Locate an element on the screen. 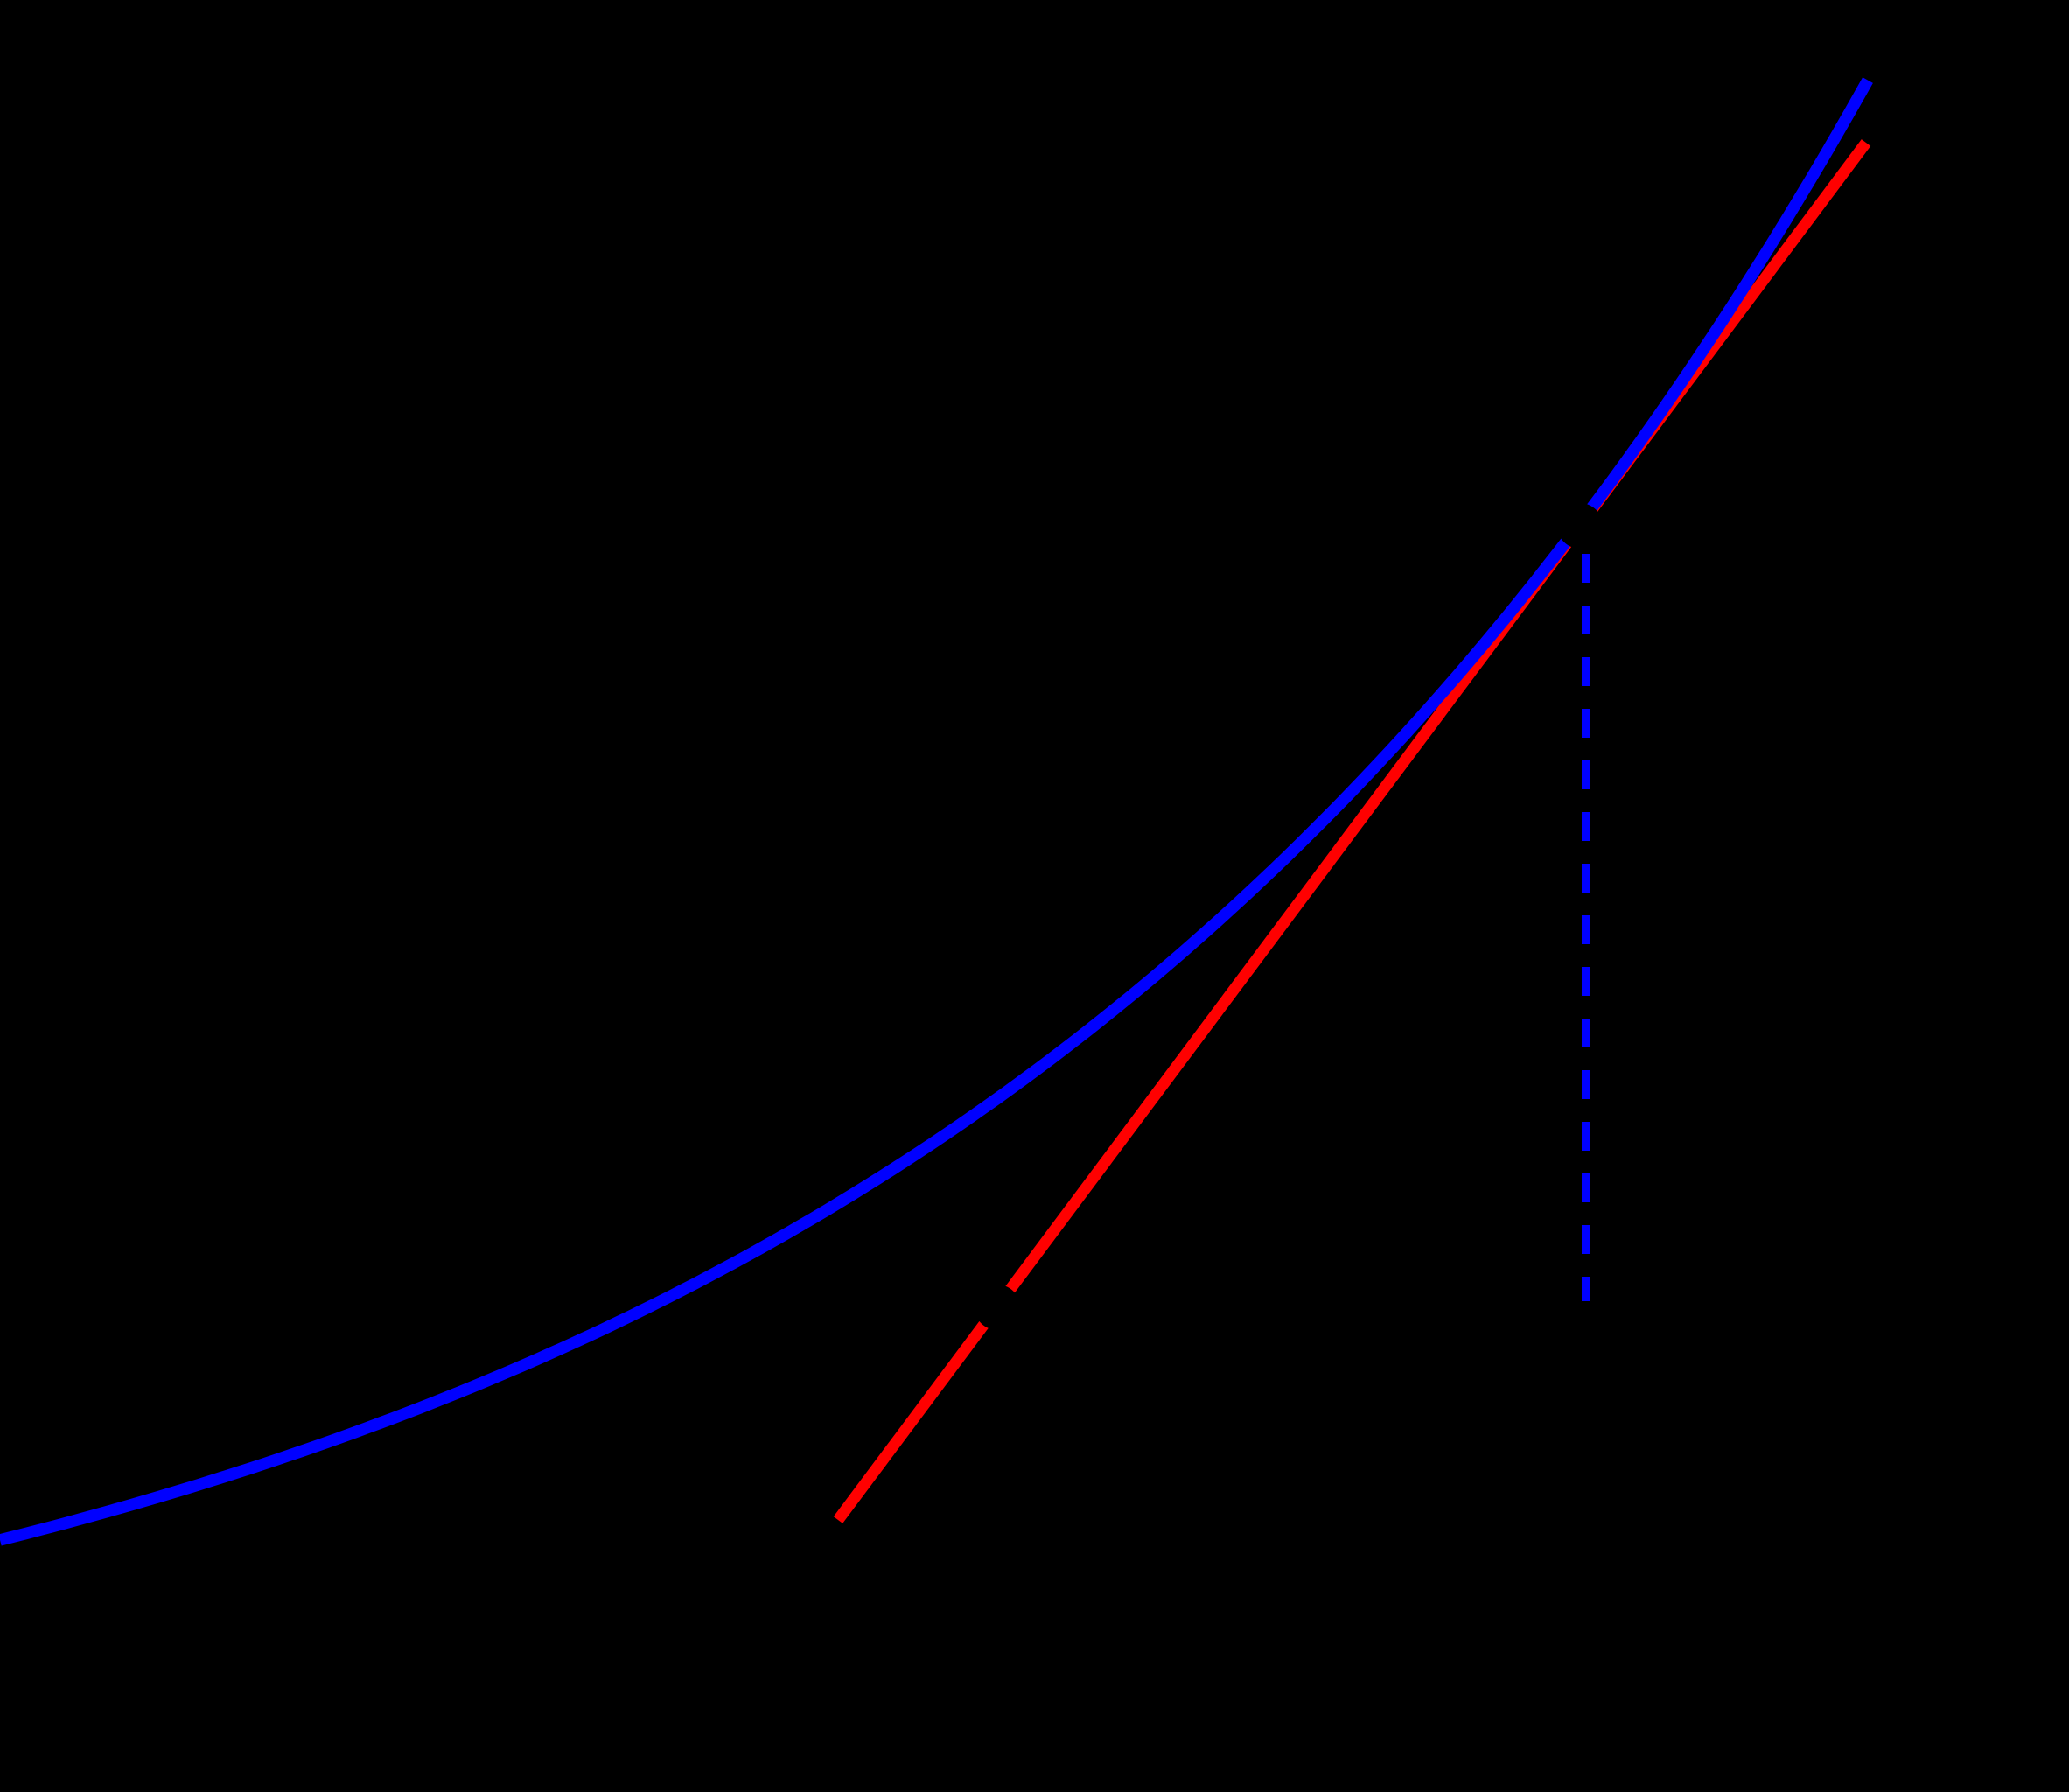 Image resolution: width=2069 pixels, height=1792 pixels. tangency-point-marker is located at coordinates (1580, 526).